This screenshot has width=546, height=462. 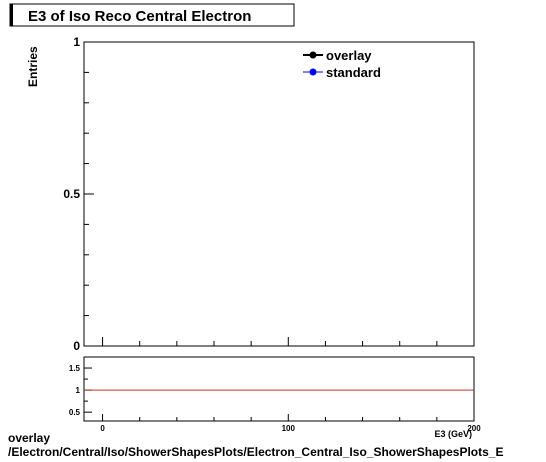 I want to click on ratio-x-tick-label: 100, so click(x=289, y=428).